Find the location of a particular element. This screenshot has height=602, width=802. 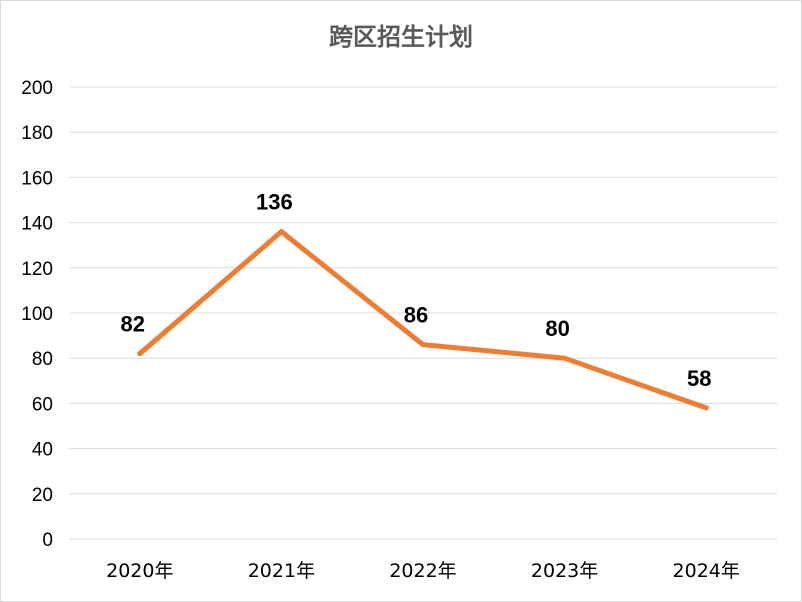

x-tick-label: 2023年 is located at coordinates (564, 571).